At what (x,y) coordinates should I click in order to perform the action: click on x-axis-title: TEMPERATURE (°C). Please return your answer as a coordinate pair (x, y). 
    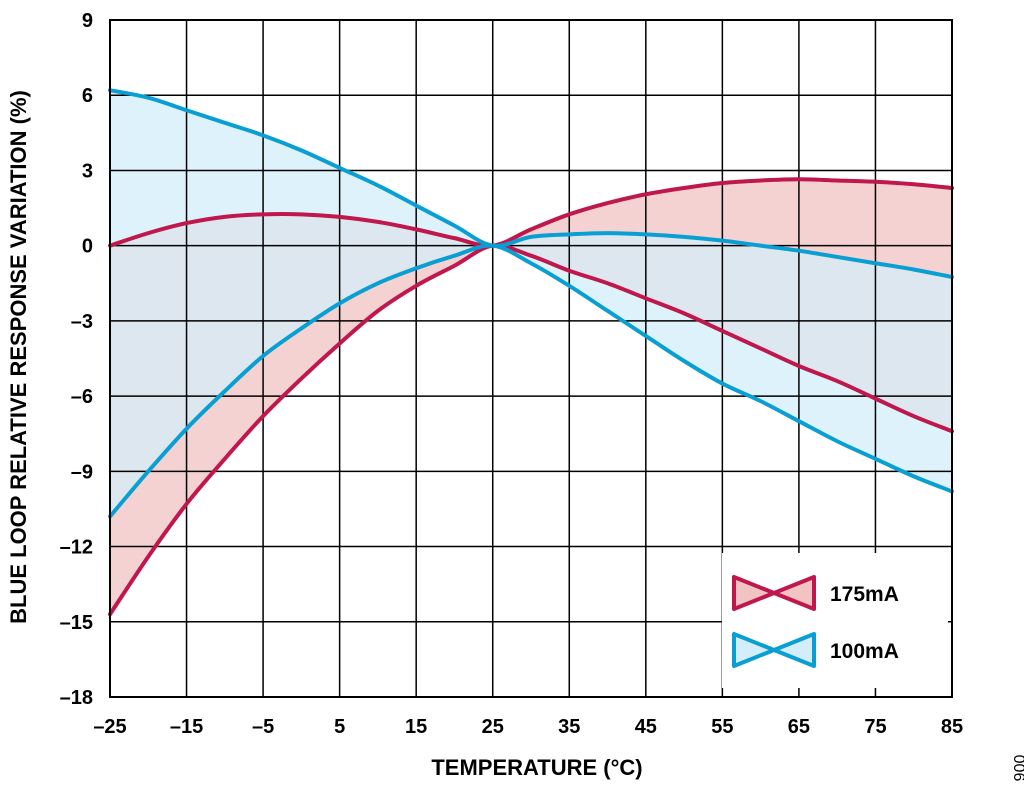
    Looking at the image, I should click on (536, 767).